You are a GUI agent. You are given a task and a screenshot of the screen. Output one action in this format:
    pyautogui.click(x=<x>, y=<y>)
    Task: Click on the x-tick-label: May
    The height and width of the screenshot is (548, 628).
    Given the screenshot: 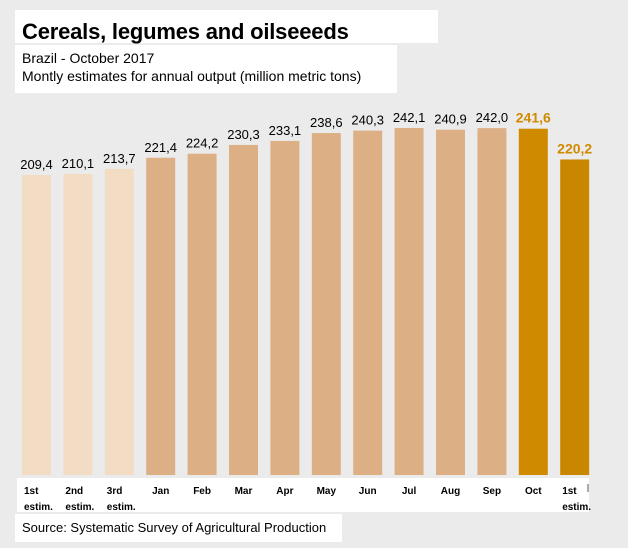 What is the action you would take?
    pyautogui.click(x=327, y=491)
    